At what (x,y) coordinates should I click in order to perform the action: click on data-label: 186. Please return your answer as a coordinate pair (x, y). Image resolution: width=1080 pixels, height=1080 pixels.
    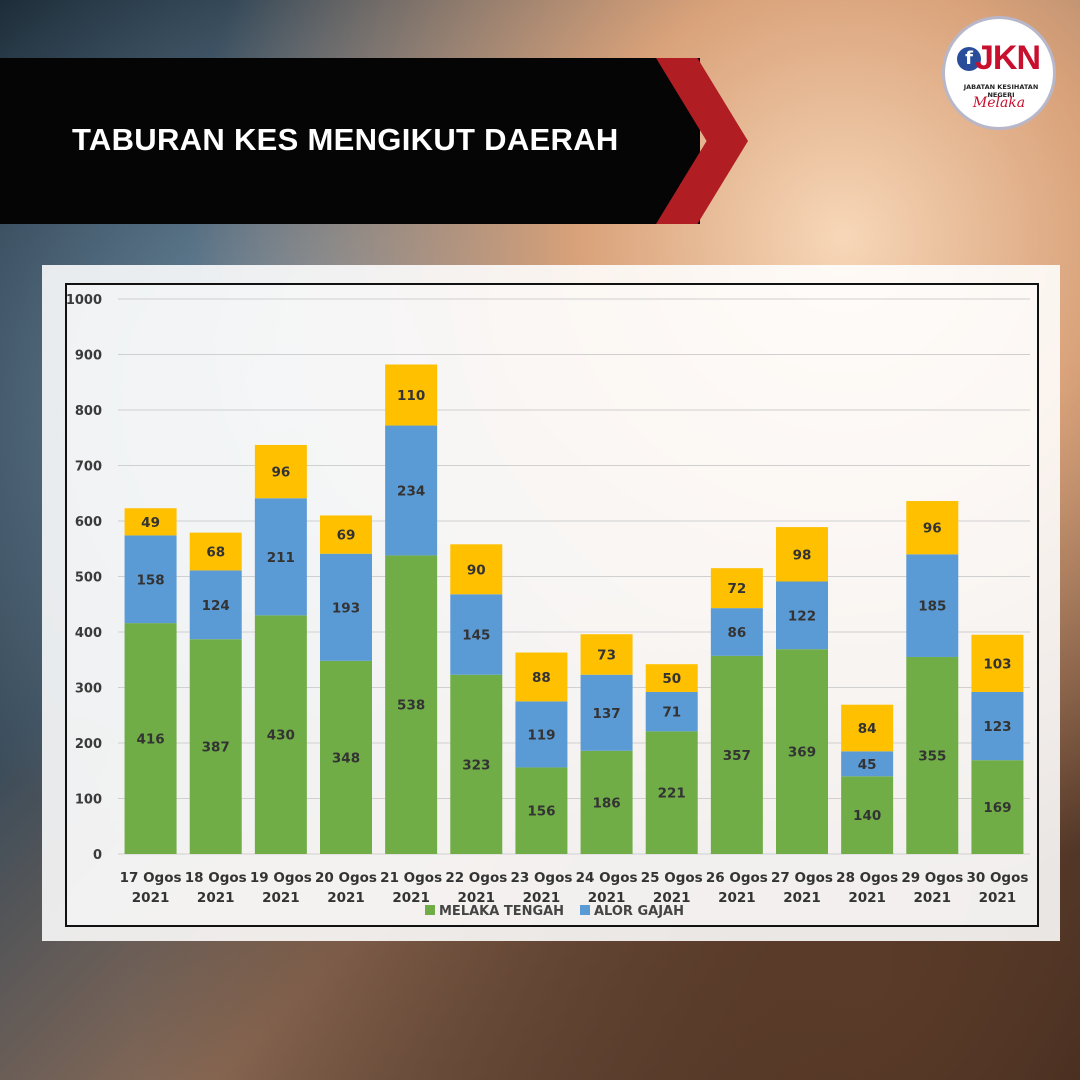
    Looking at the image, I should click on (606, 803).